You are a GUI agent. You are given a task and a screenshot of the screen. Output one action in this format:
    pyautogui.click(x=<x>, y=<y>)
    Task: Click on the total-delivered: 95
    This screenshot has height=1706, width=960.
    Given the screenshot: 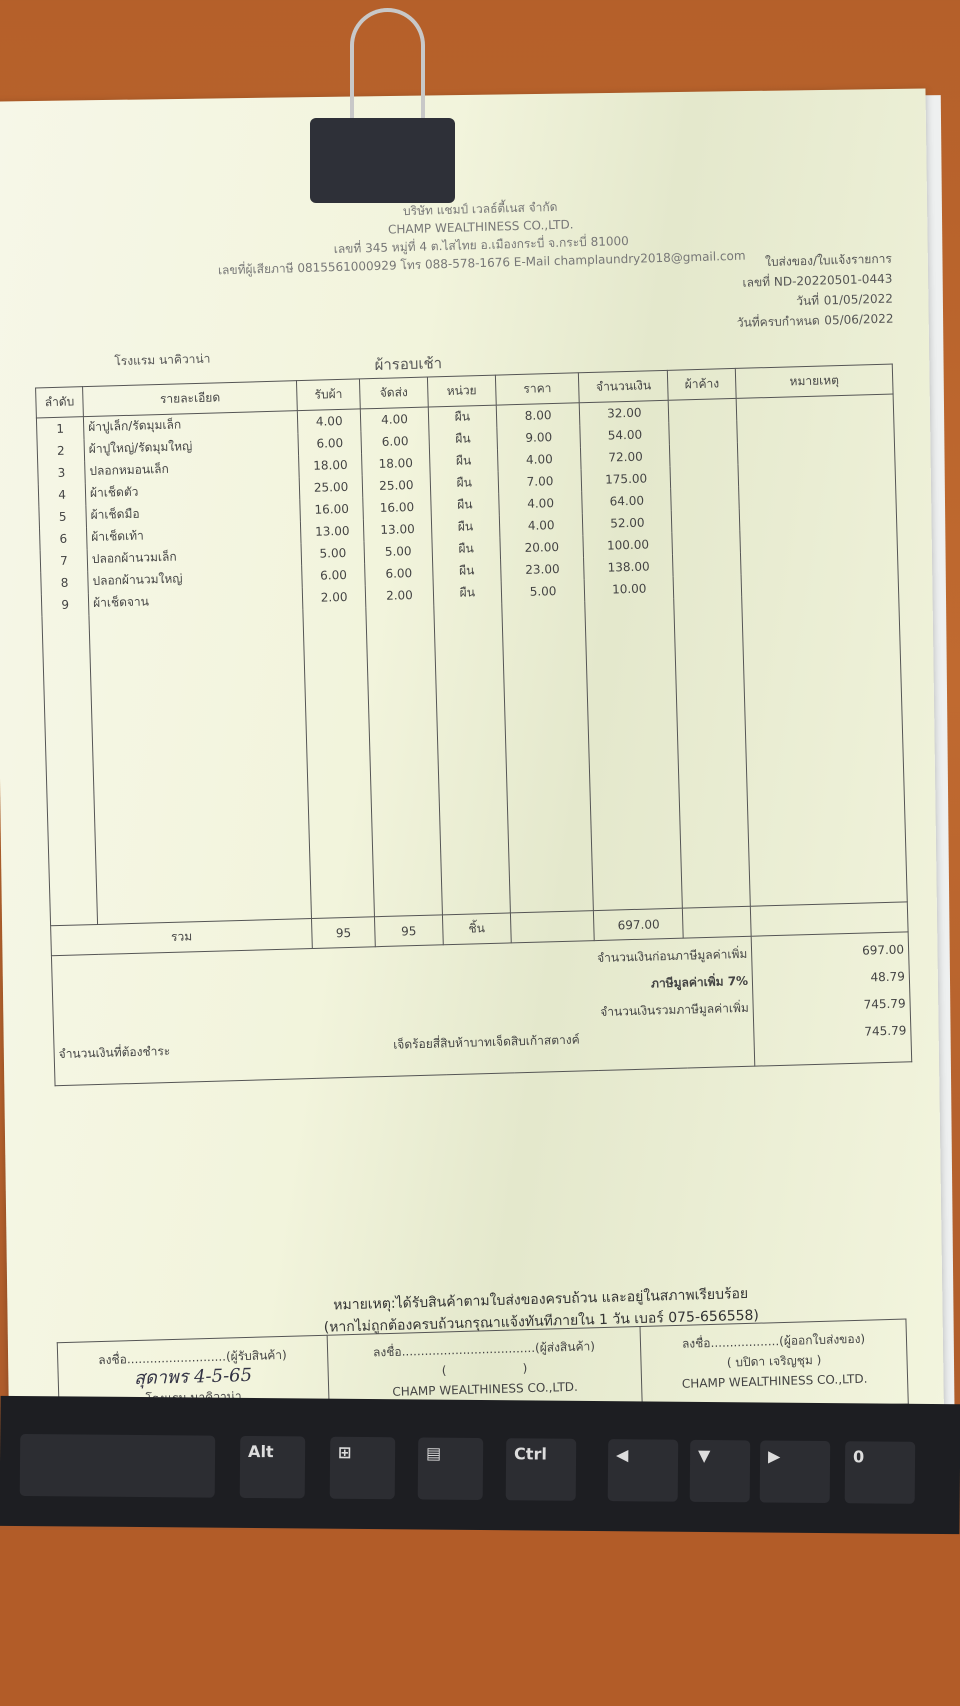 What is the action you would take?
    pyautogui.click(x=409, y=930)
    